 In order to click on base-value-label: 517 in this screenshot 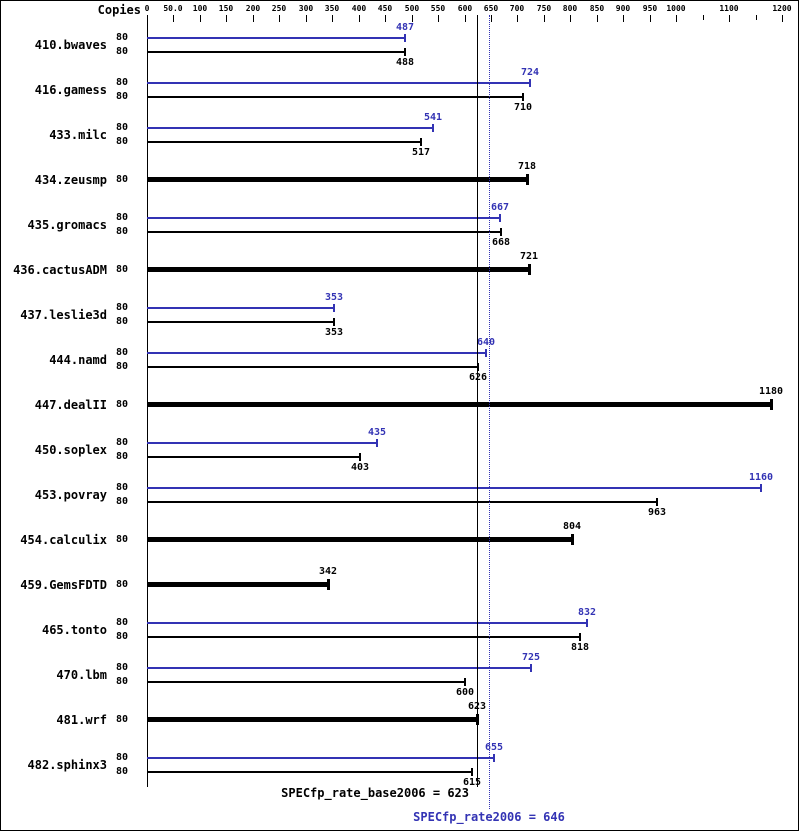, I will do `click(421, 152)`.